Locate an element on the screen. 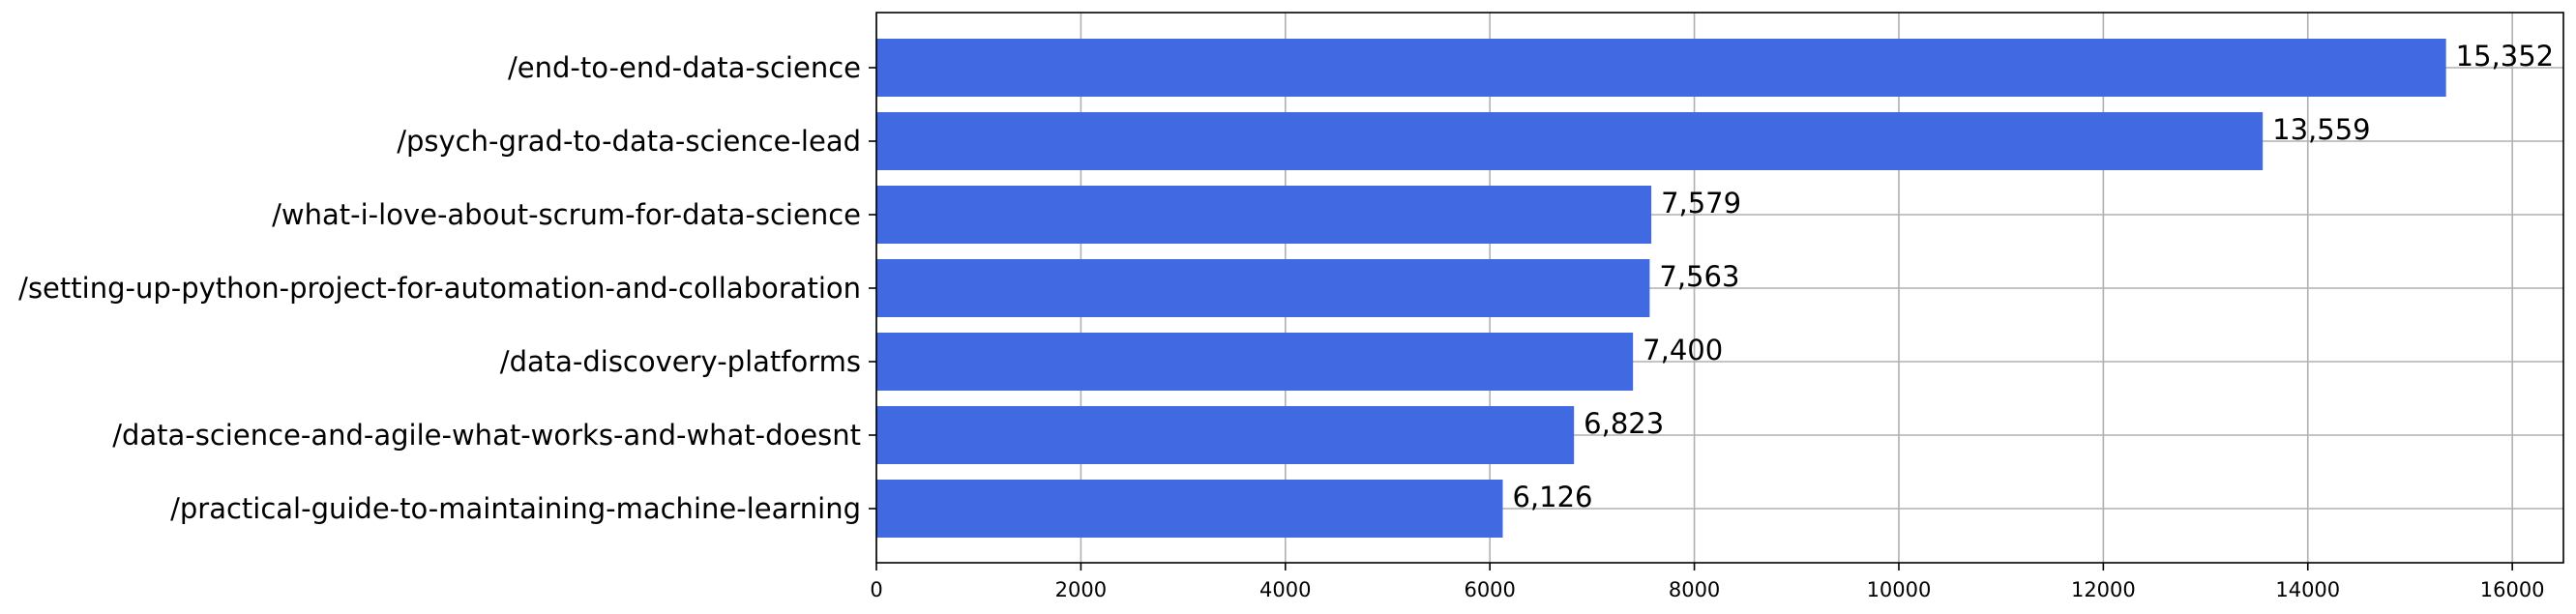 The height and width of the screenshot is (614, 2576). category-label: /data-discovery-platforms is located at coordinates (680, 361).